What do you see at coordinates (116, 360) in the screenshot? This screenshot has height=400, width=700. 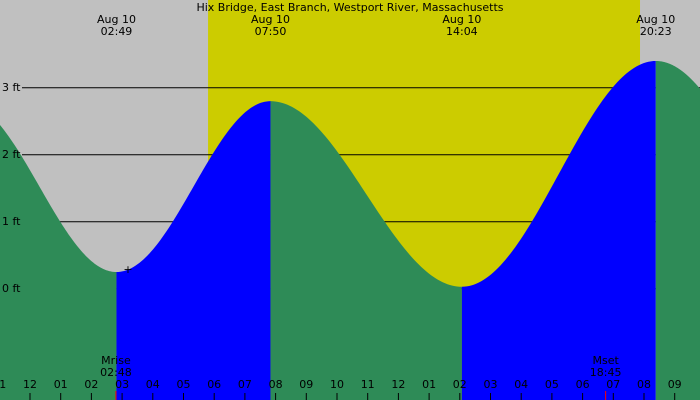 I see `moon-label: Mrise` at bounding box center [116, 360].